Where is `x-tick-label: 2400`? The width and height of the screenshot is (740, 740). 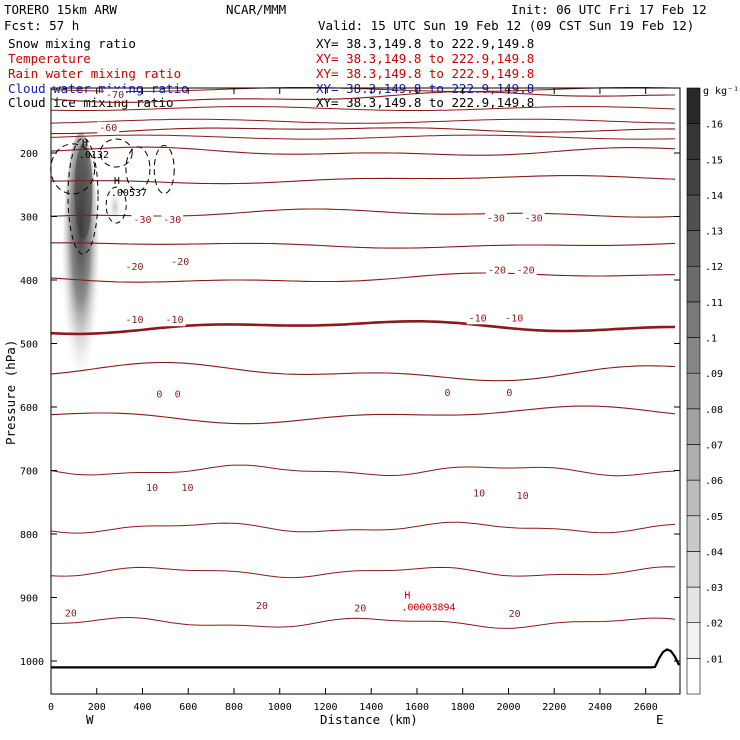 x-tick-label: 2400 is located at coordinates (600, 707).